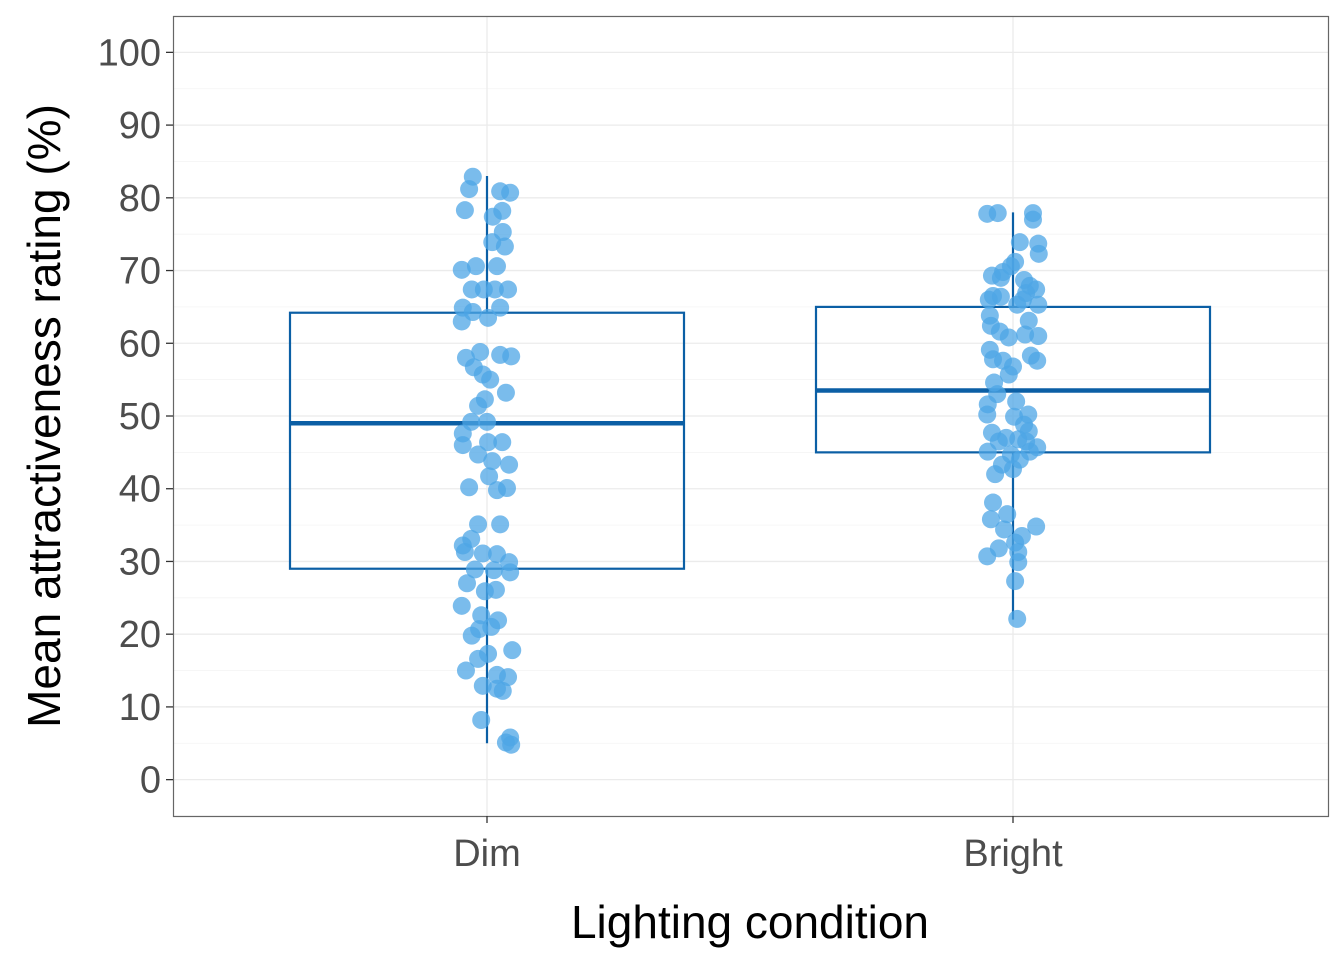 The width and height of the screenshot is (1344, 965). Describe the element at coordinates (1013, 854) in the screenshot. I see `x-tick-label: Bright` at that location.